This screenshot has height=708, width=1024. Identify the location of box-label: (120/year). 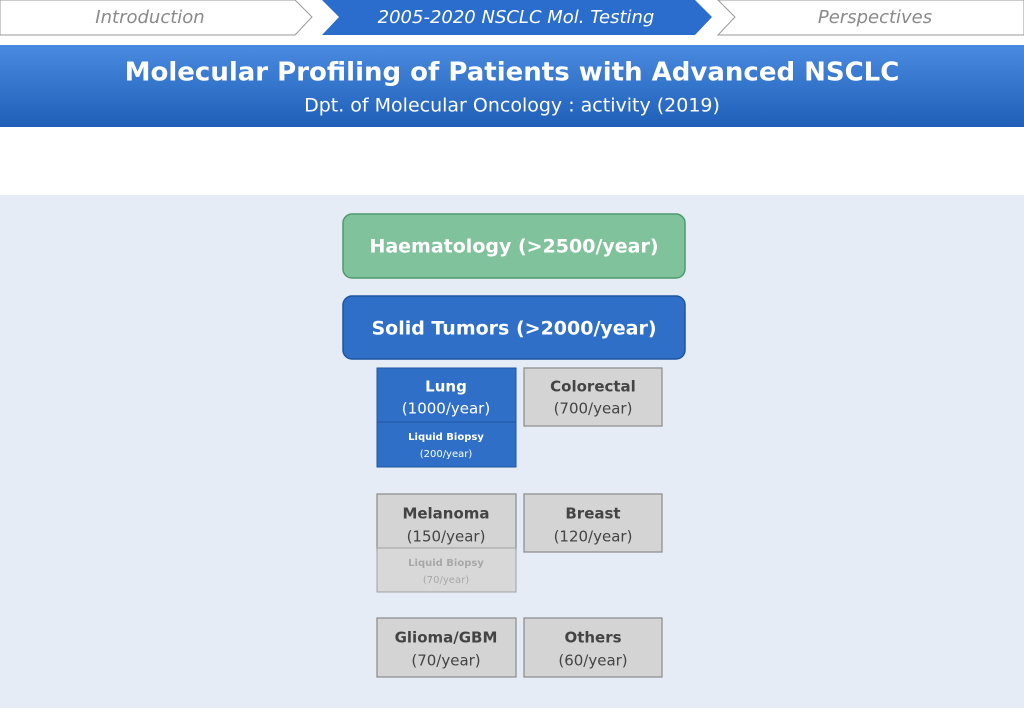
(593, 537).